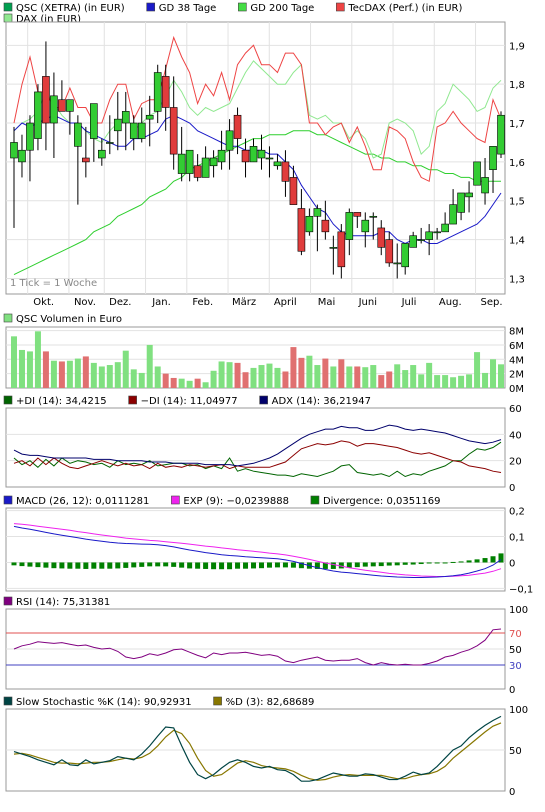  I want to click on line-adx, so click(257, 445).